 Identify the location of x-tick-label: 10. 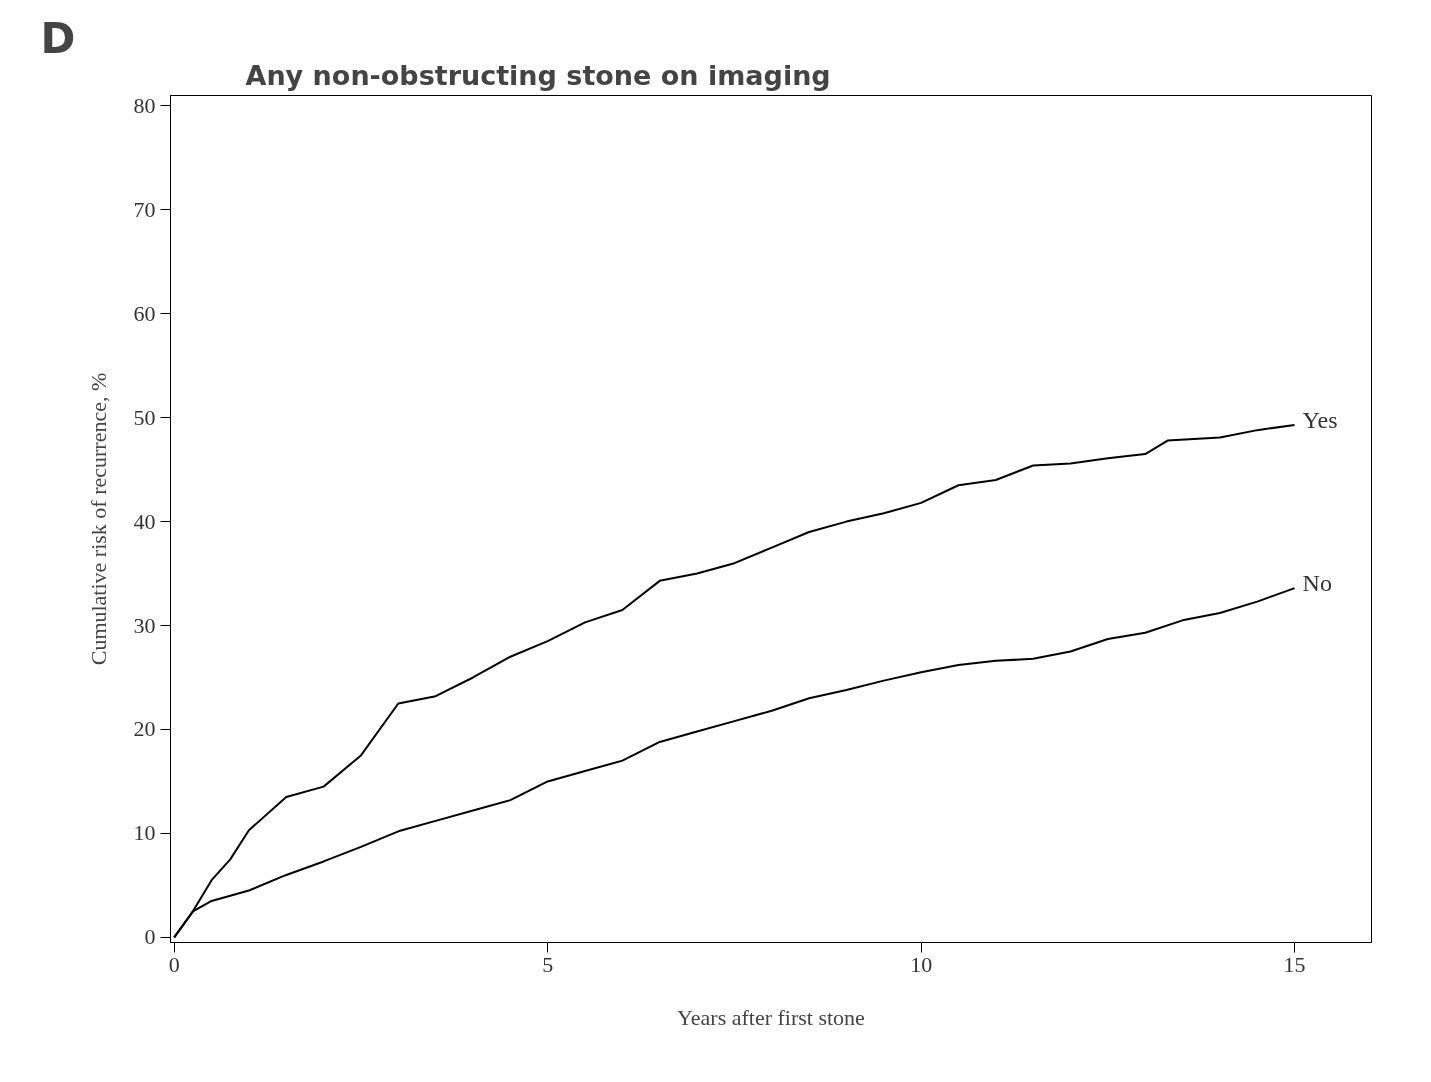
(921, 964).